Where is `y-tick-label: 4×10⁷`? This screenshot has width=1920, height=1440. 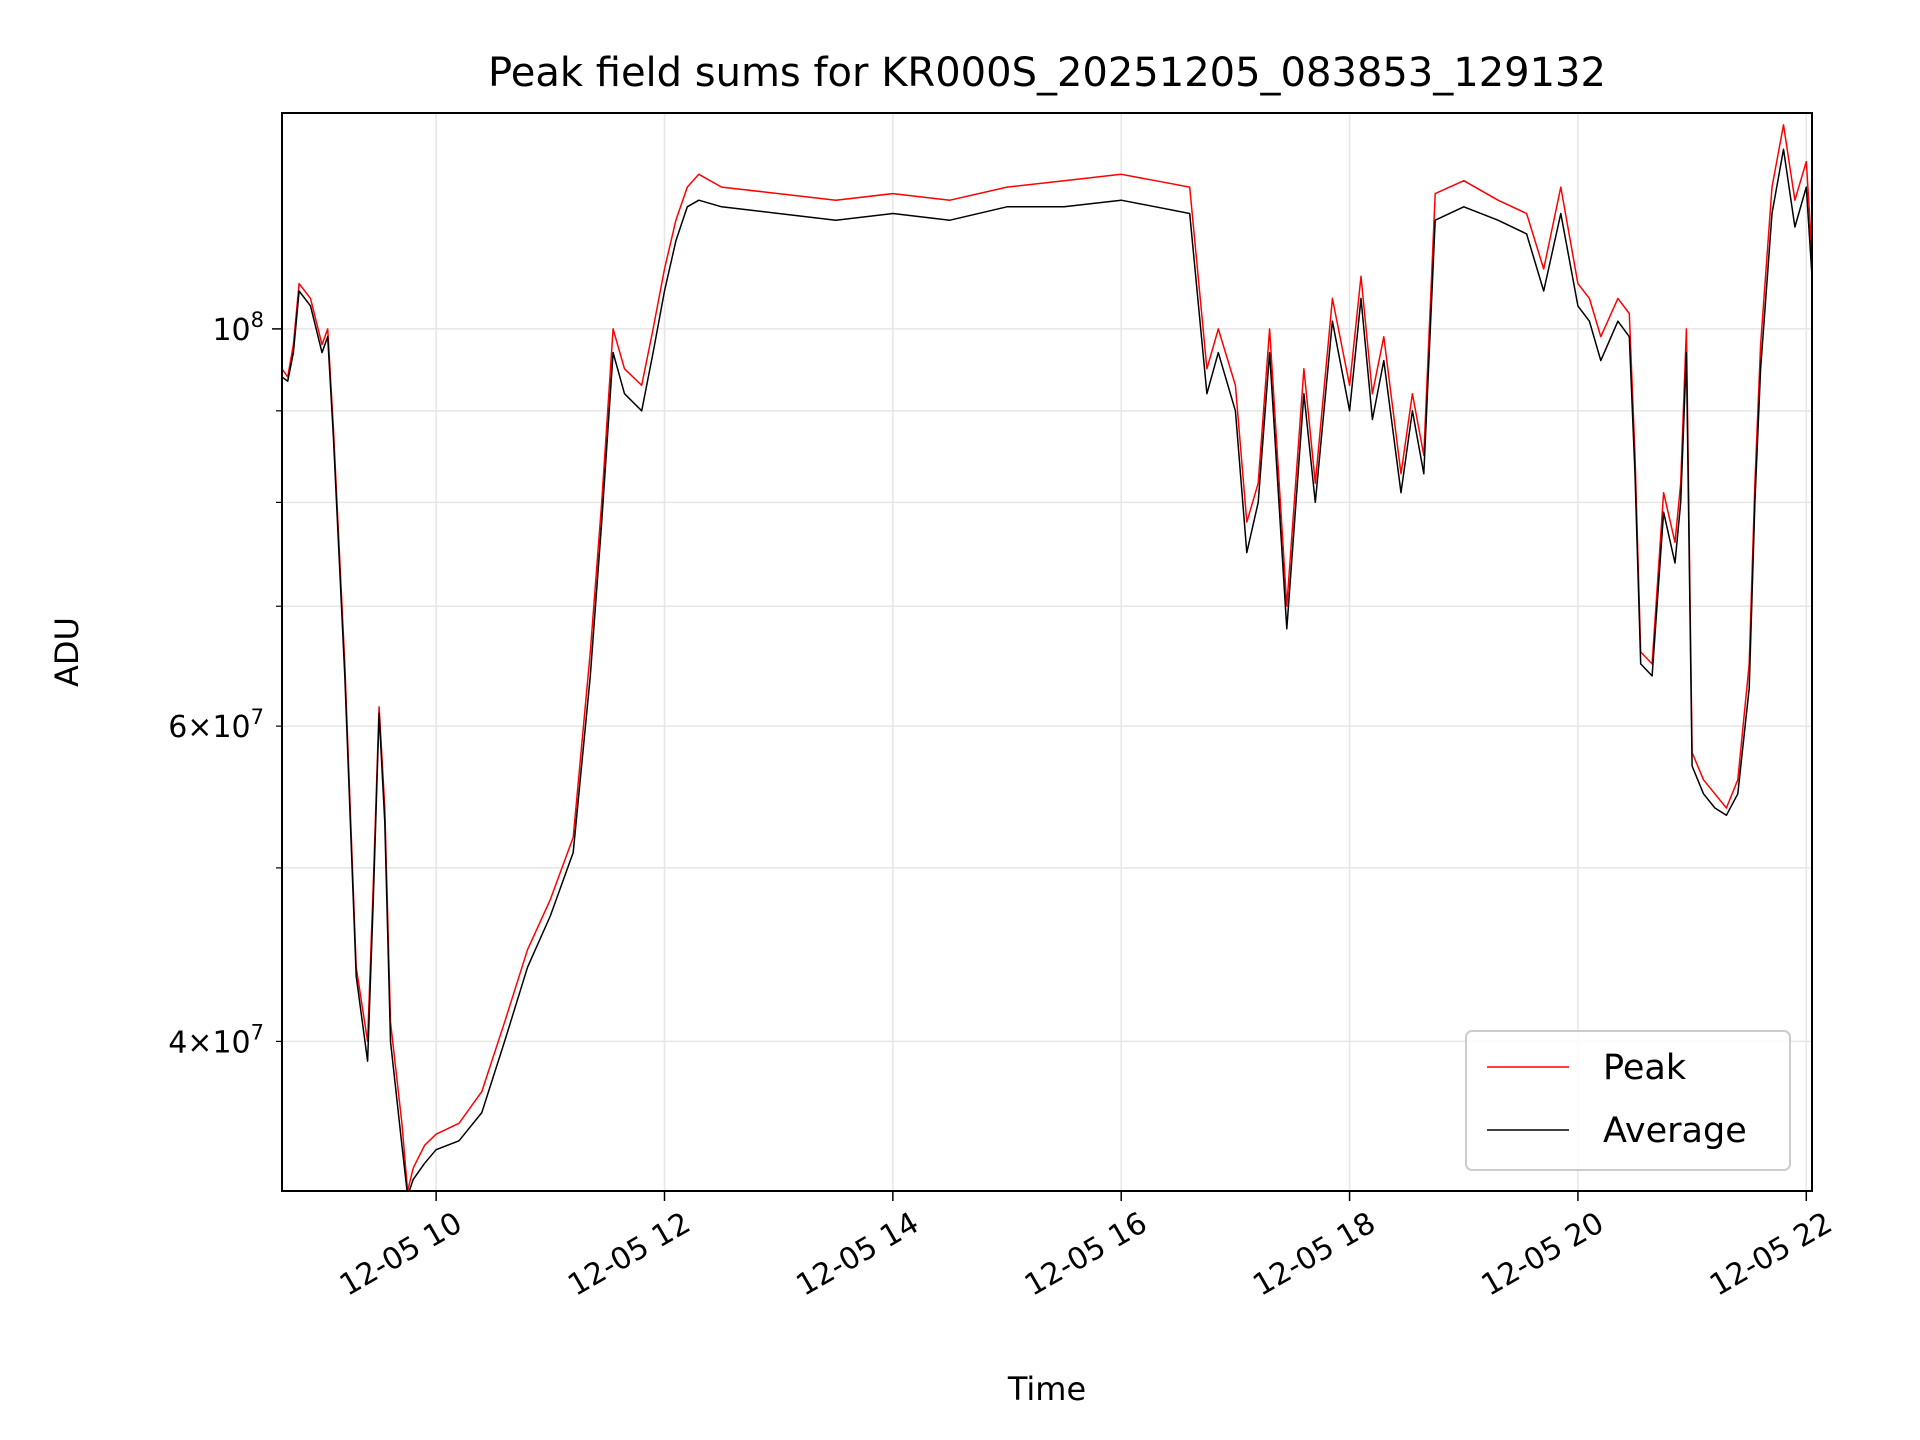
y-tick-label: 4×10⁷ is located at coordinates (216, 1040).